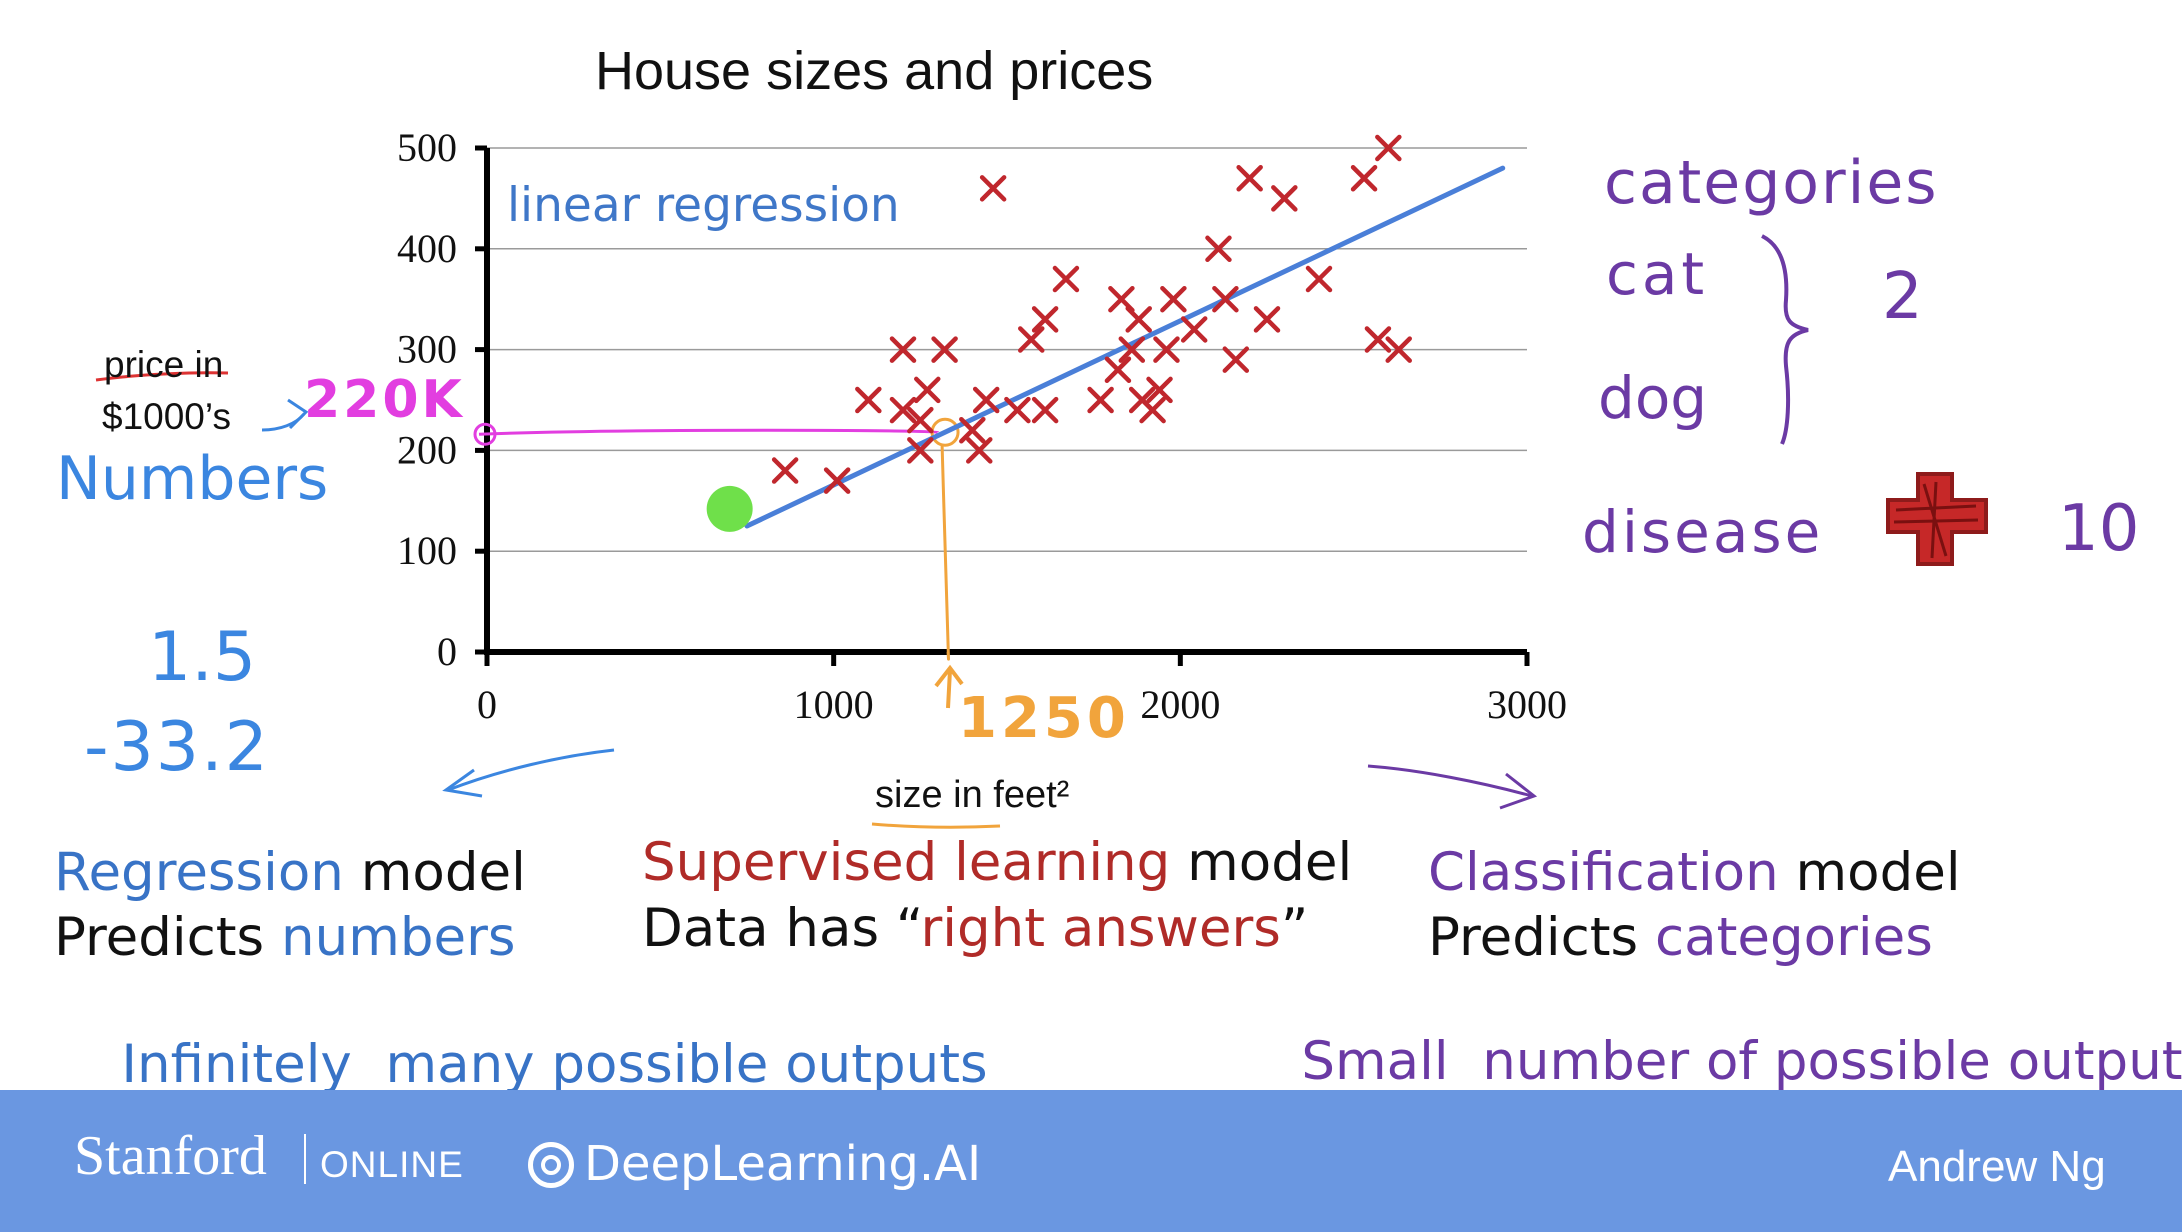  I want to click on regression-caption-line3: Infinitely many possible outputs, so click(520, 1064).